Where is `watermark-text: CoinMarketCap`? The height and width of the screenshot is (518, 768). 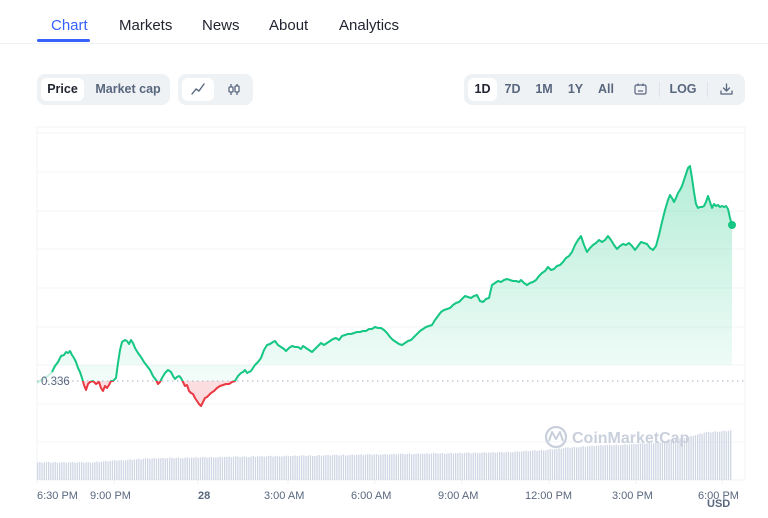 watermark-text: CoinMarketCap is located at coordinates (631, 438).